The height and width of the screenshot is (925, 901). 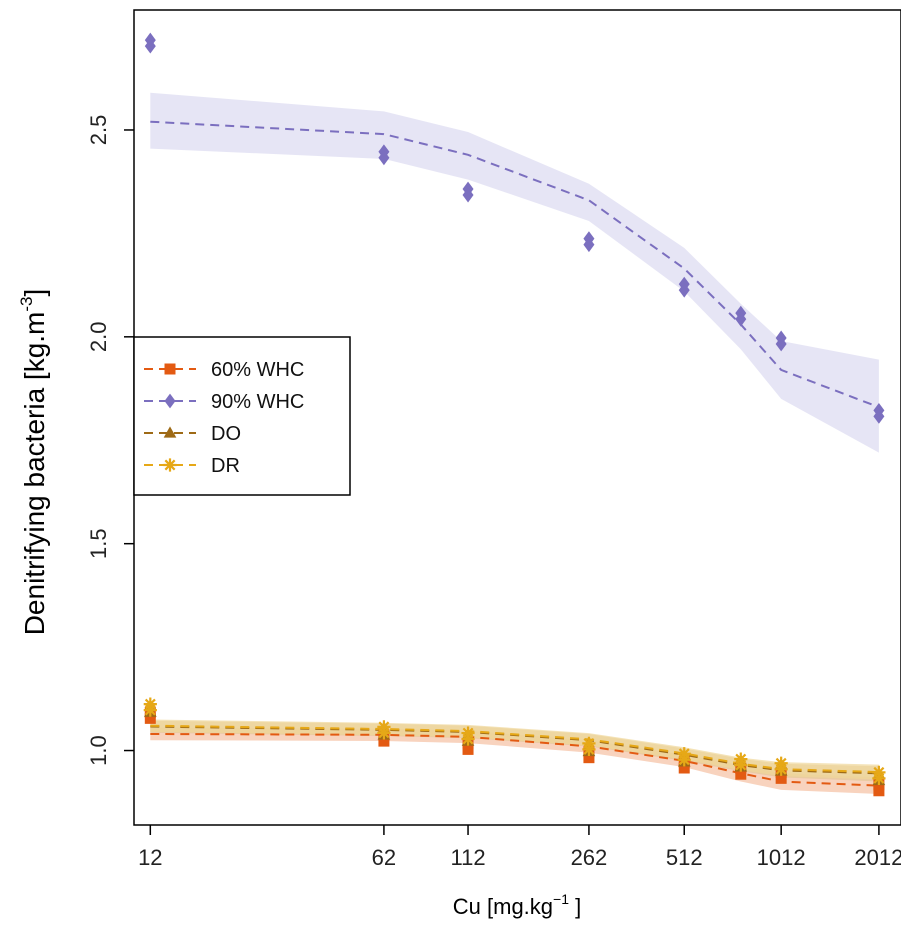 I want to click on y-axis-title-tail: ], so click(x=34, y=293).